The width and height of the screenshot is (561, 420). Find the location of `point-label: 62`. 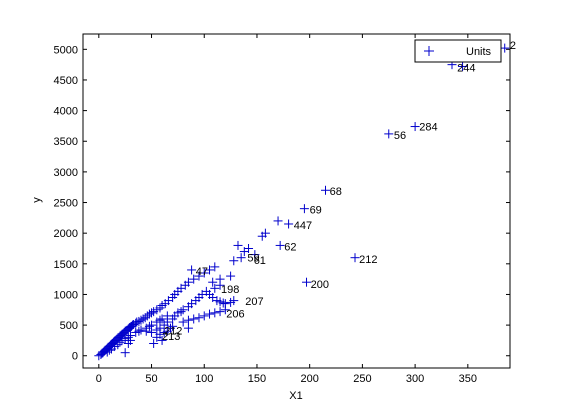

point-label: 62 is located at coordinates (290, 248).